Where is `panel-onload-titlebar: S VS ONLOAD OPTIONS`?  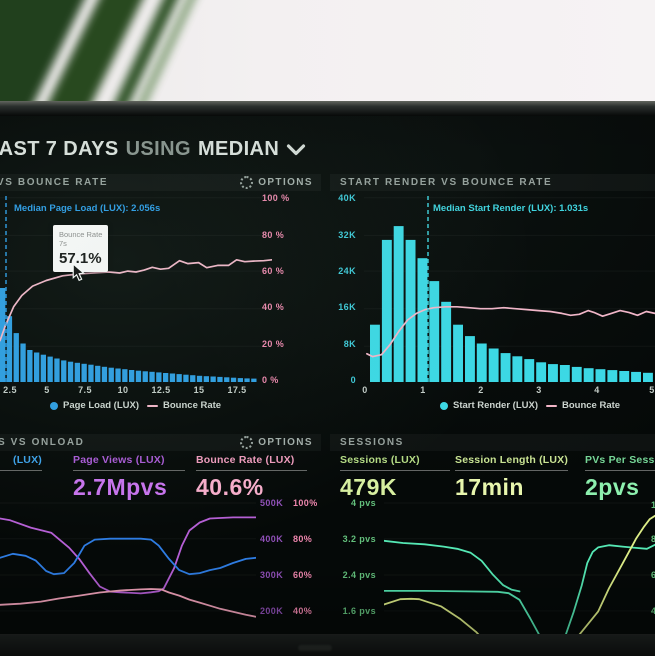
panel-onload-titlebar: S VS ONLOAD OPTIONS is located at coordinates (160, 442).